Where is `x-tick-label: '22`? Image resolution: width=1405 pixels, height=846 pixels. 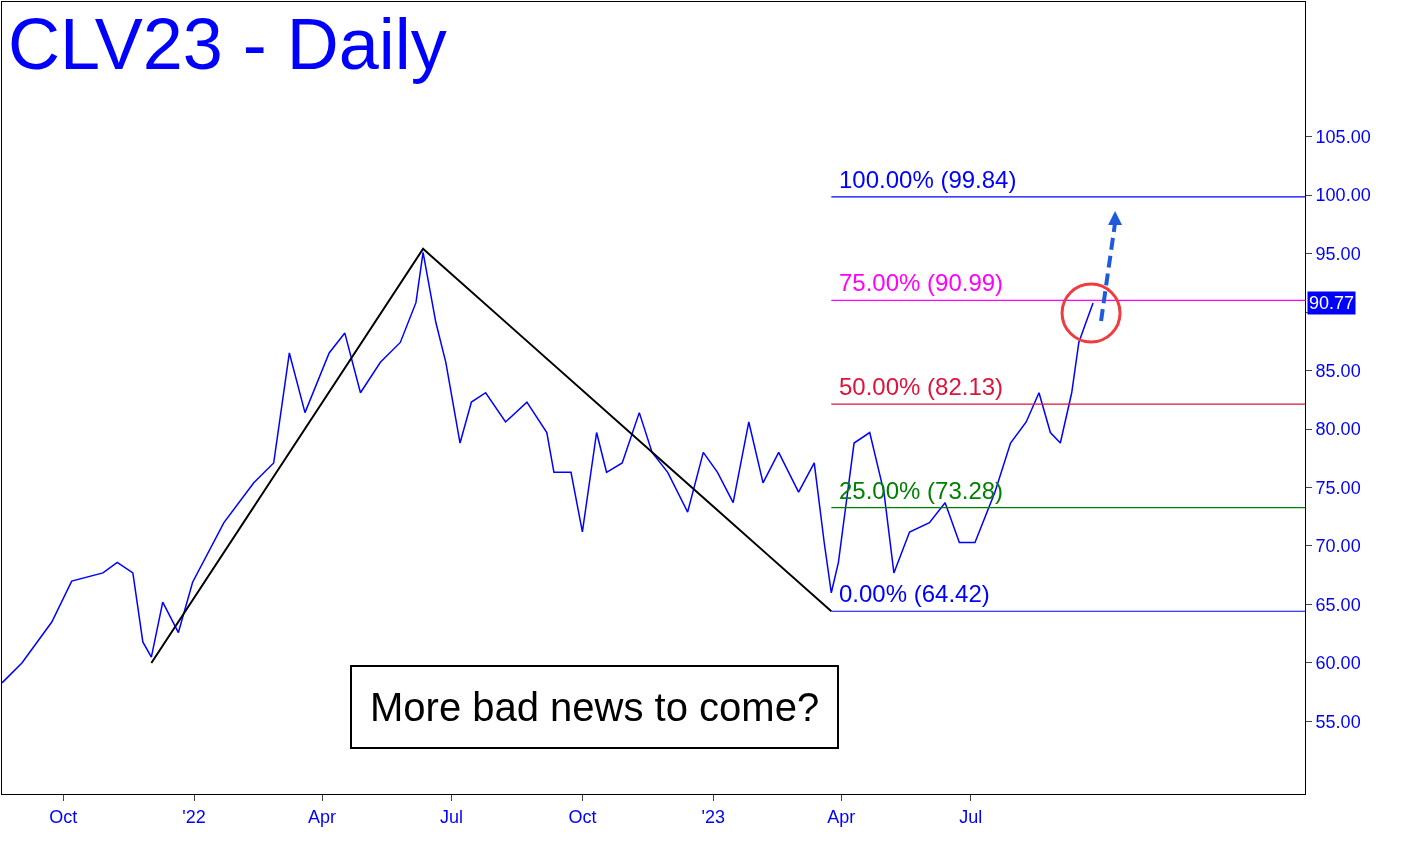 x-tick-label: '22 is located at coordinates (194, 816).